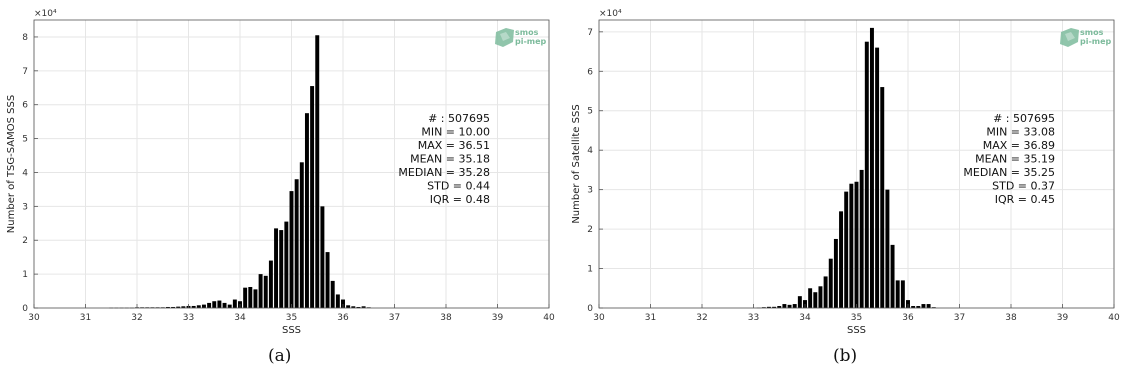  What do you see at coordinates (576, 163) in the screenshot?
I see `y-axis-label: Number of Satellite SSS` at bounding box center [576, 163].